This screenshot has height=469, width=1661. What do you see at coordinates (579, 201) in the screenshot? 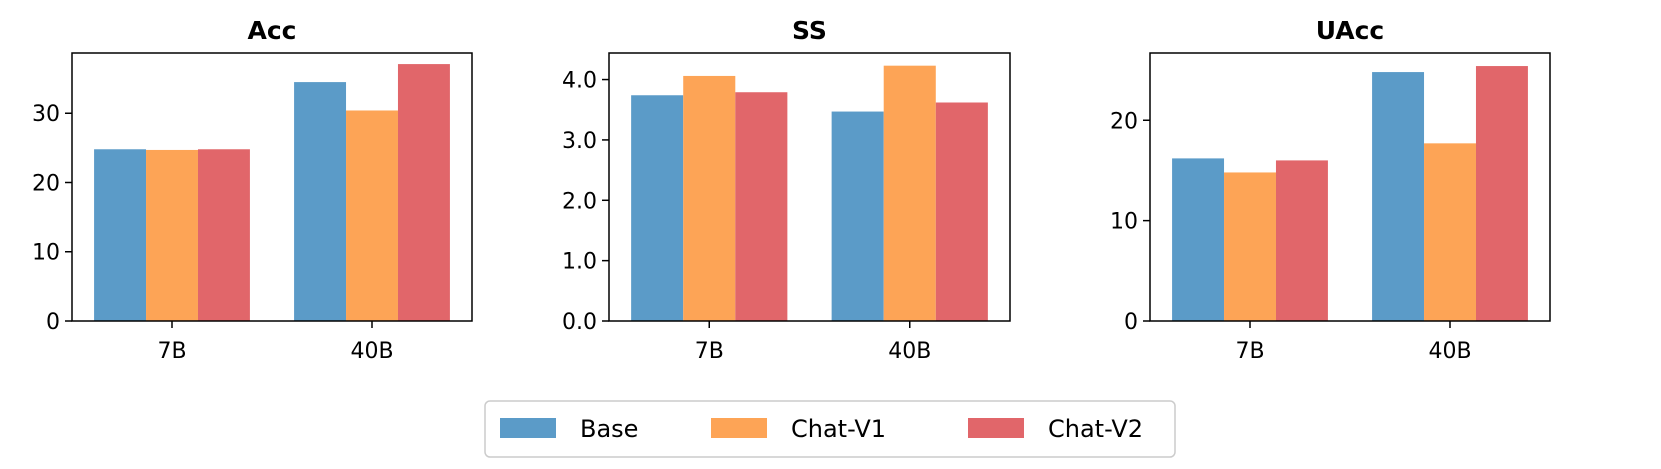
I see `y-tick-label: 2.0` at bounding box center [579, 201].